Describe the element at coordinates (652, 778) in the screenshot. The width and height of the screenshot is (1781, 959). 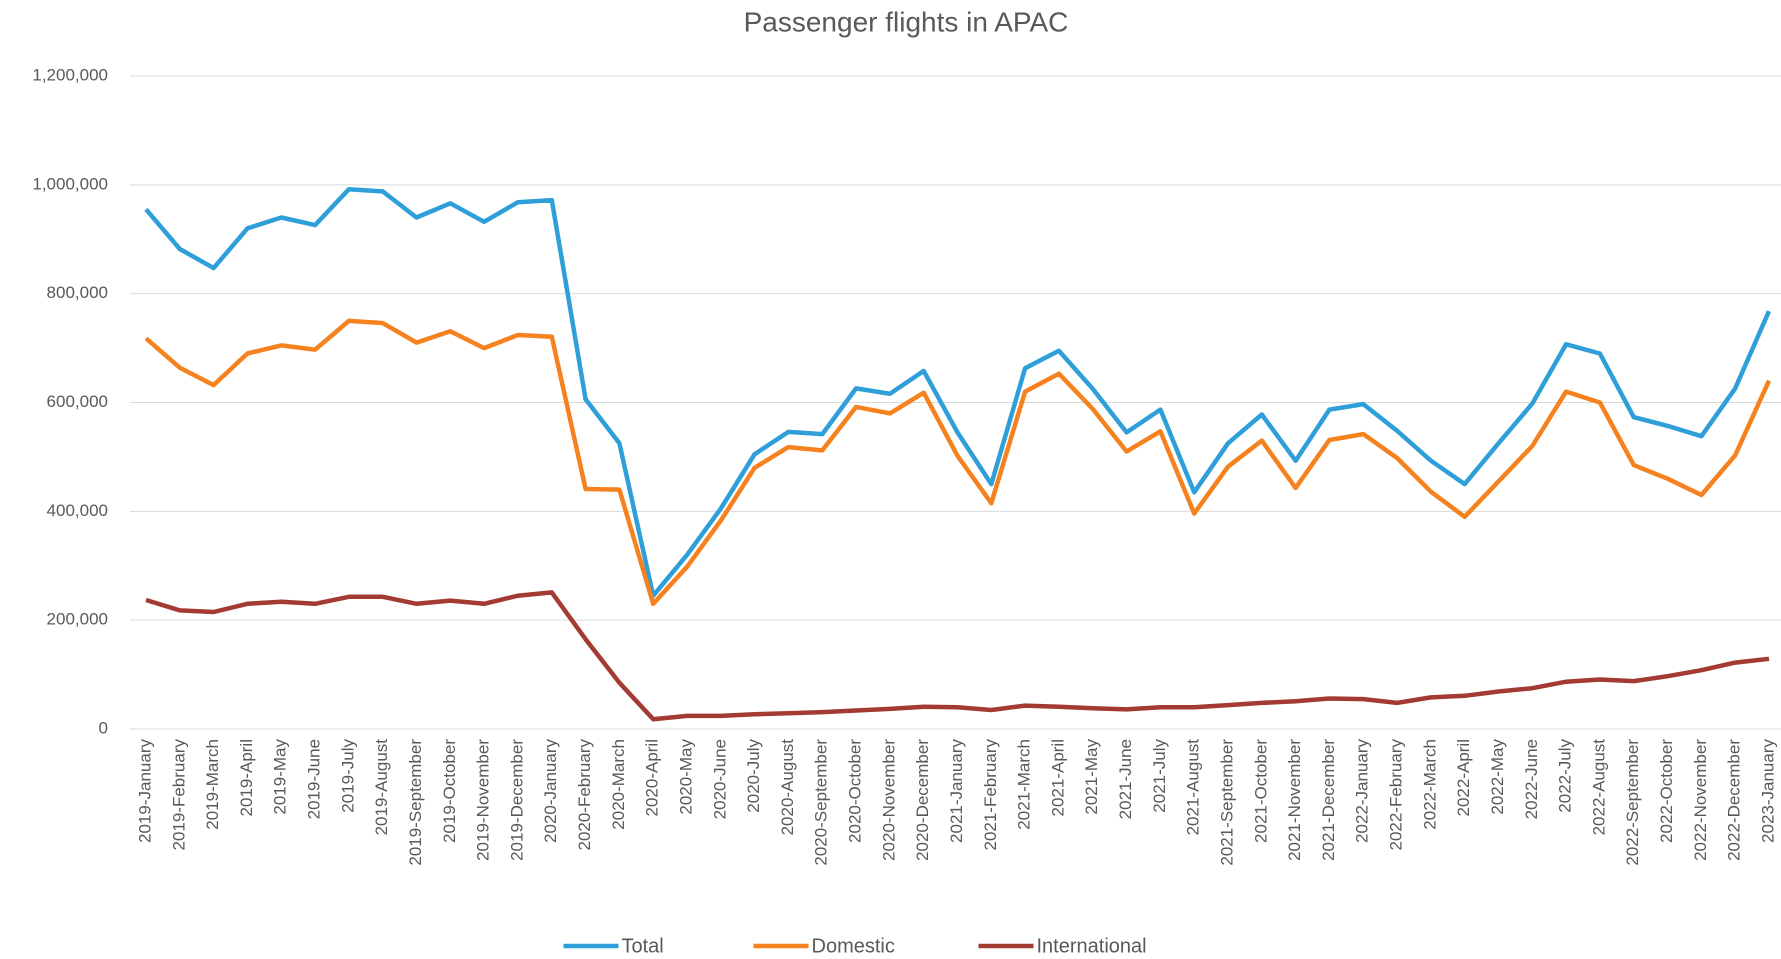
I see `x-tick-label: 2020-April` at that location.